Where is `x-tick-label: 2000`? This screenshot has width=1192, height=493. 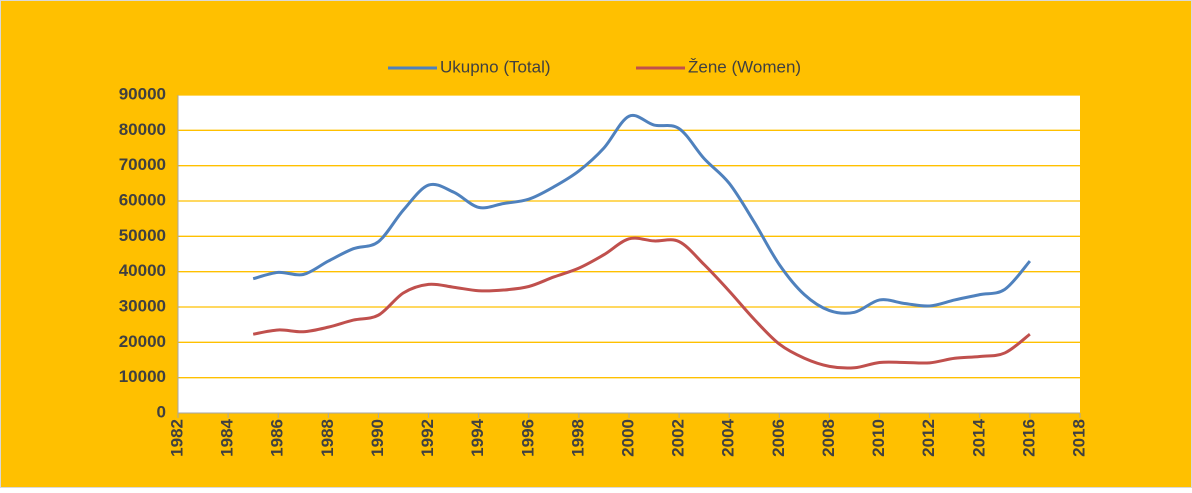 x-tick-label: 2000 is located at coordinates (627, 438).